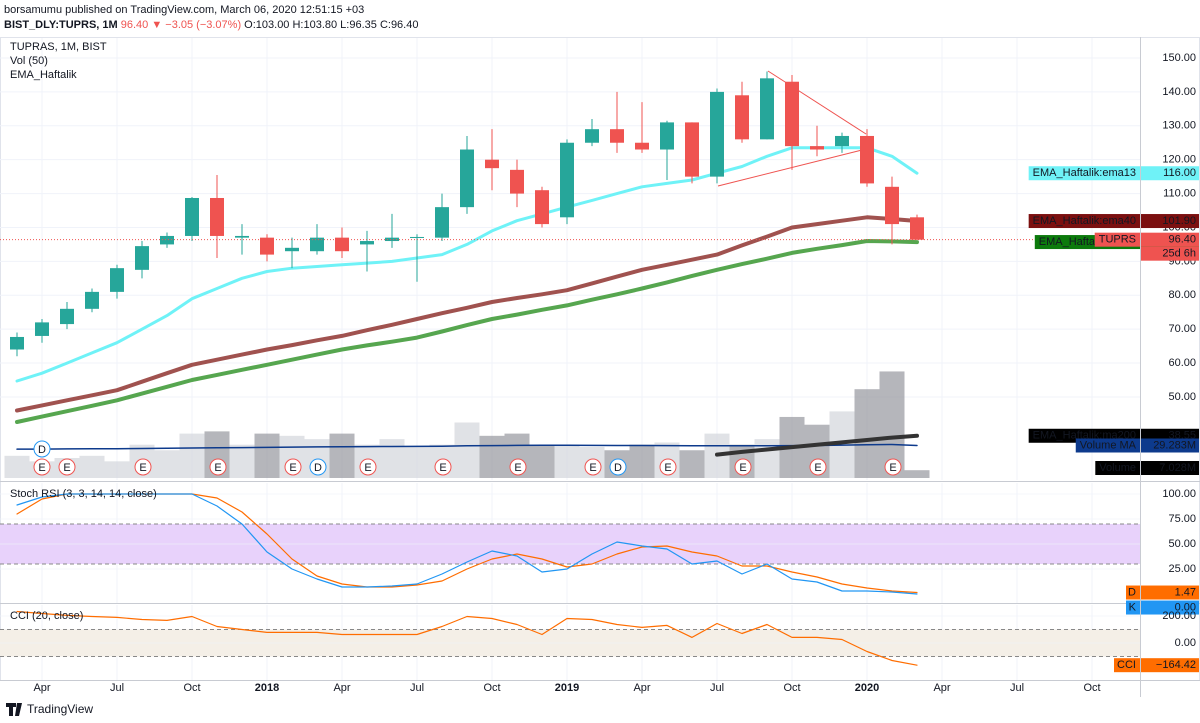 The width and height of the screenshot is (1200, 723). Describe the element at coordinates (1177, 468) in the screenshot. I see `axis-tag-value: 7.028M` at that location.